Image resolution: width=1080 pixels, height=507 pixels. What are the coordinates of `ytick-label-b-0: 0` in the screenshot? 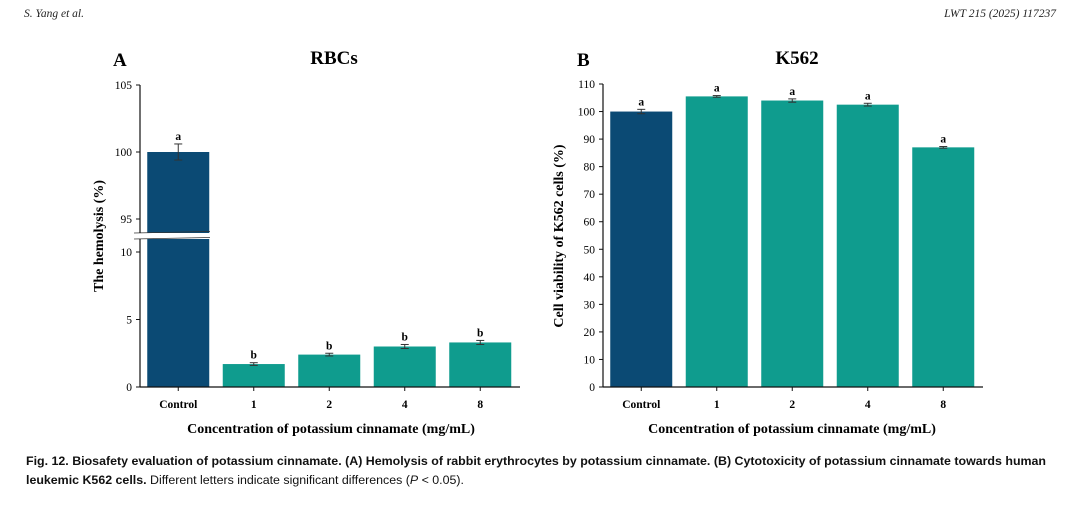 It's located at (592, 388).